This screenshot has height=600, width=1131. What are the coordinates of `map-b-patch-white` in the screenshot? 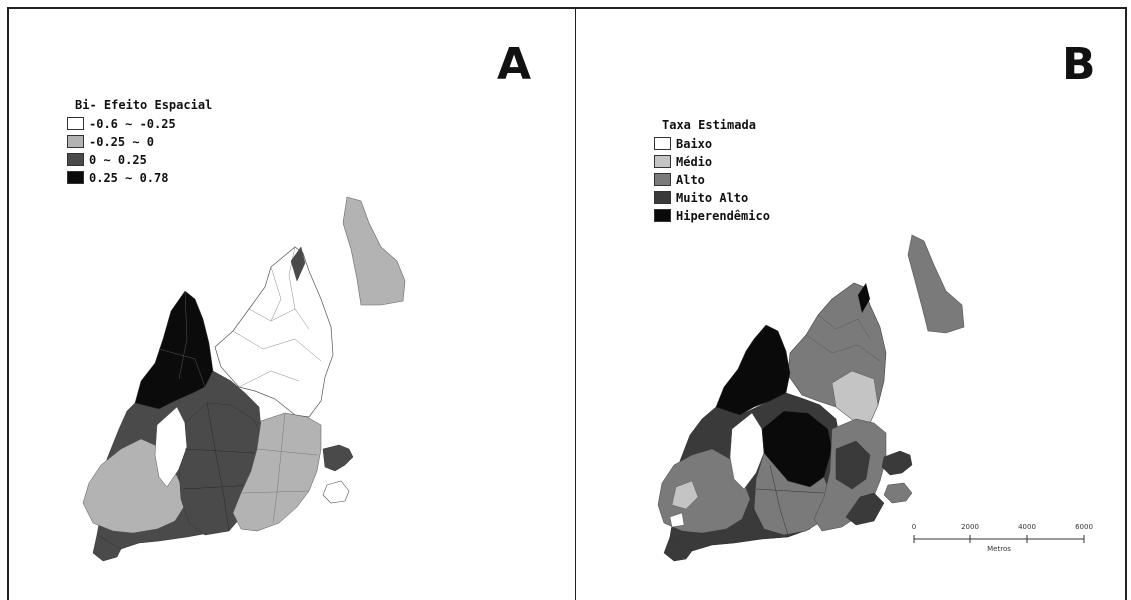 It's located at (677, 520).